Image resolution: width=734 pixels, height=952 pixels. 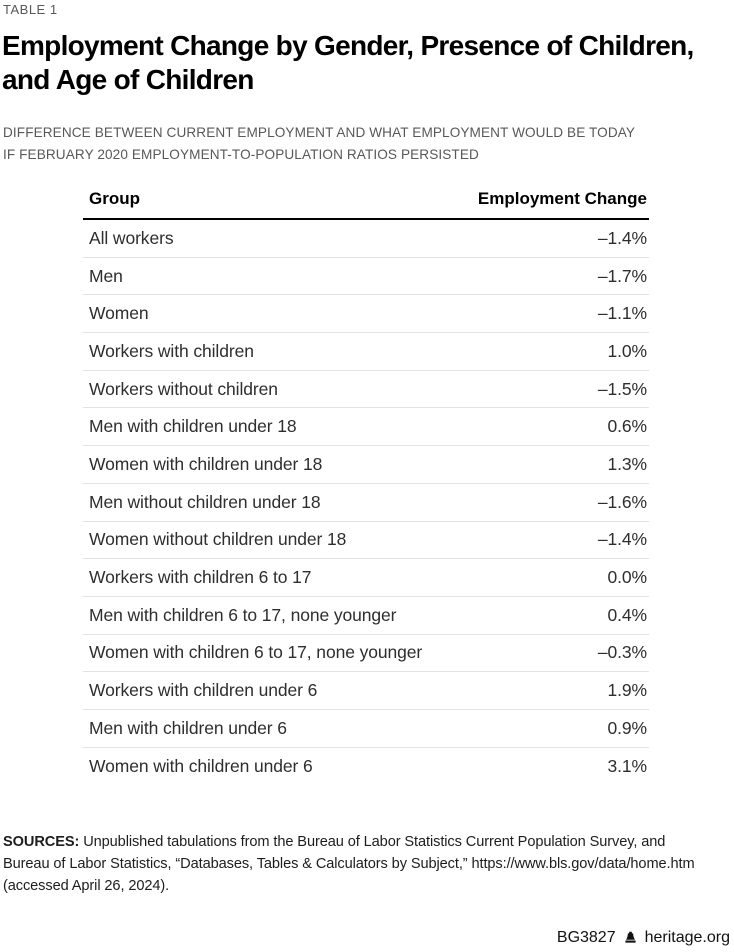 I want to click on table-number-eyebrow: TABLE 1, so click(x=30, y=9).